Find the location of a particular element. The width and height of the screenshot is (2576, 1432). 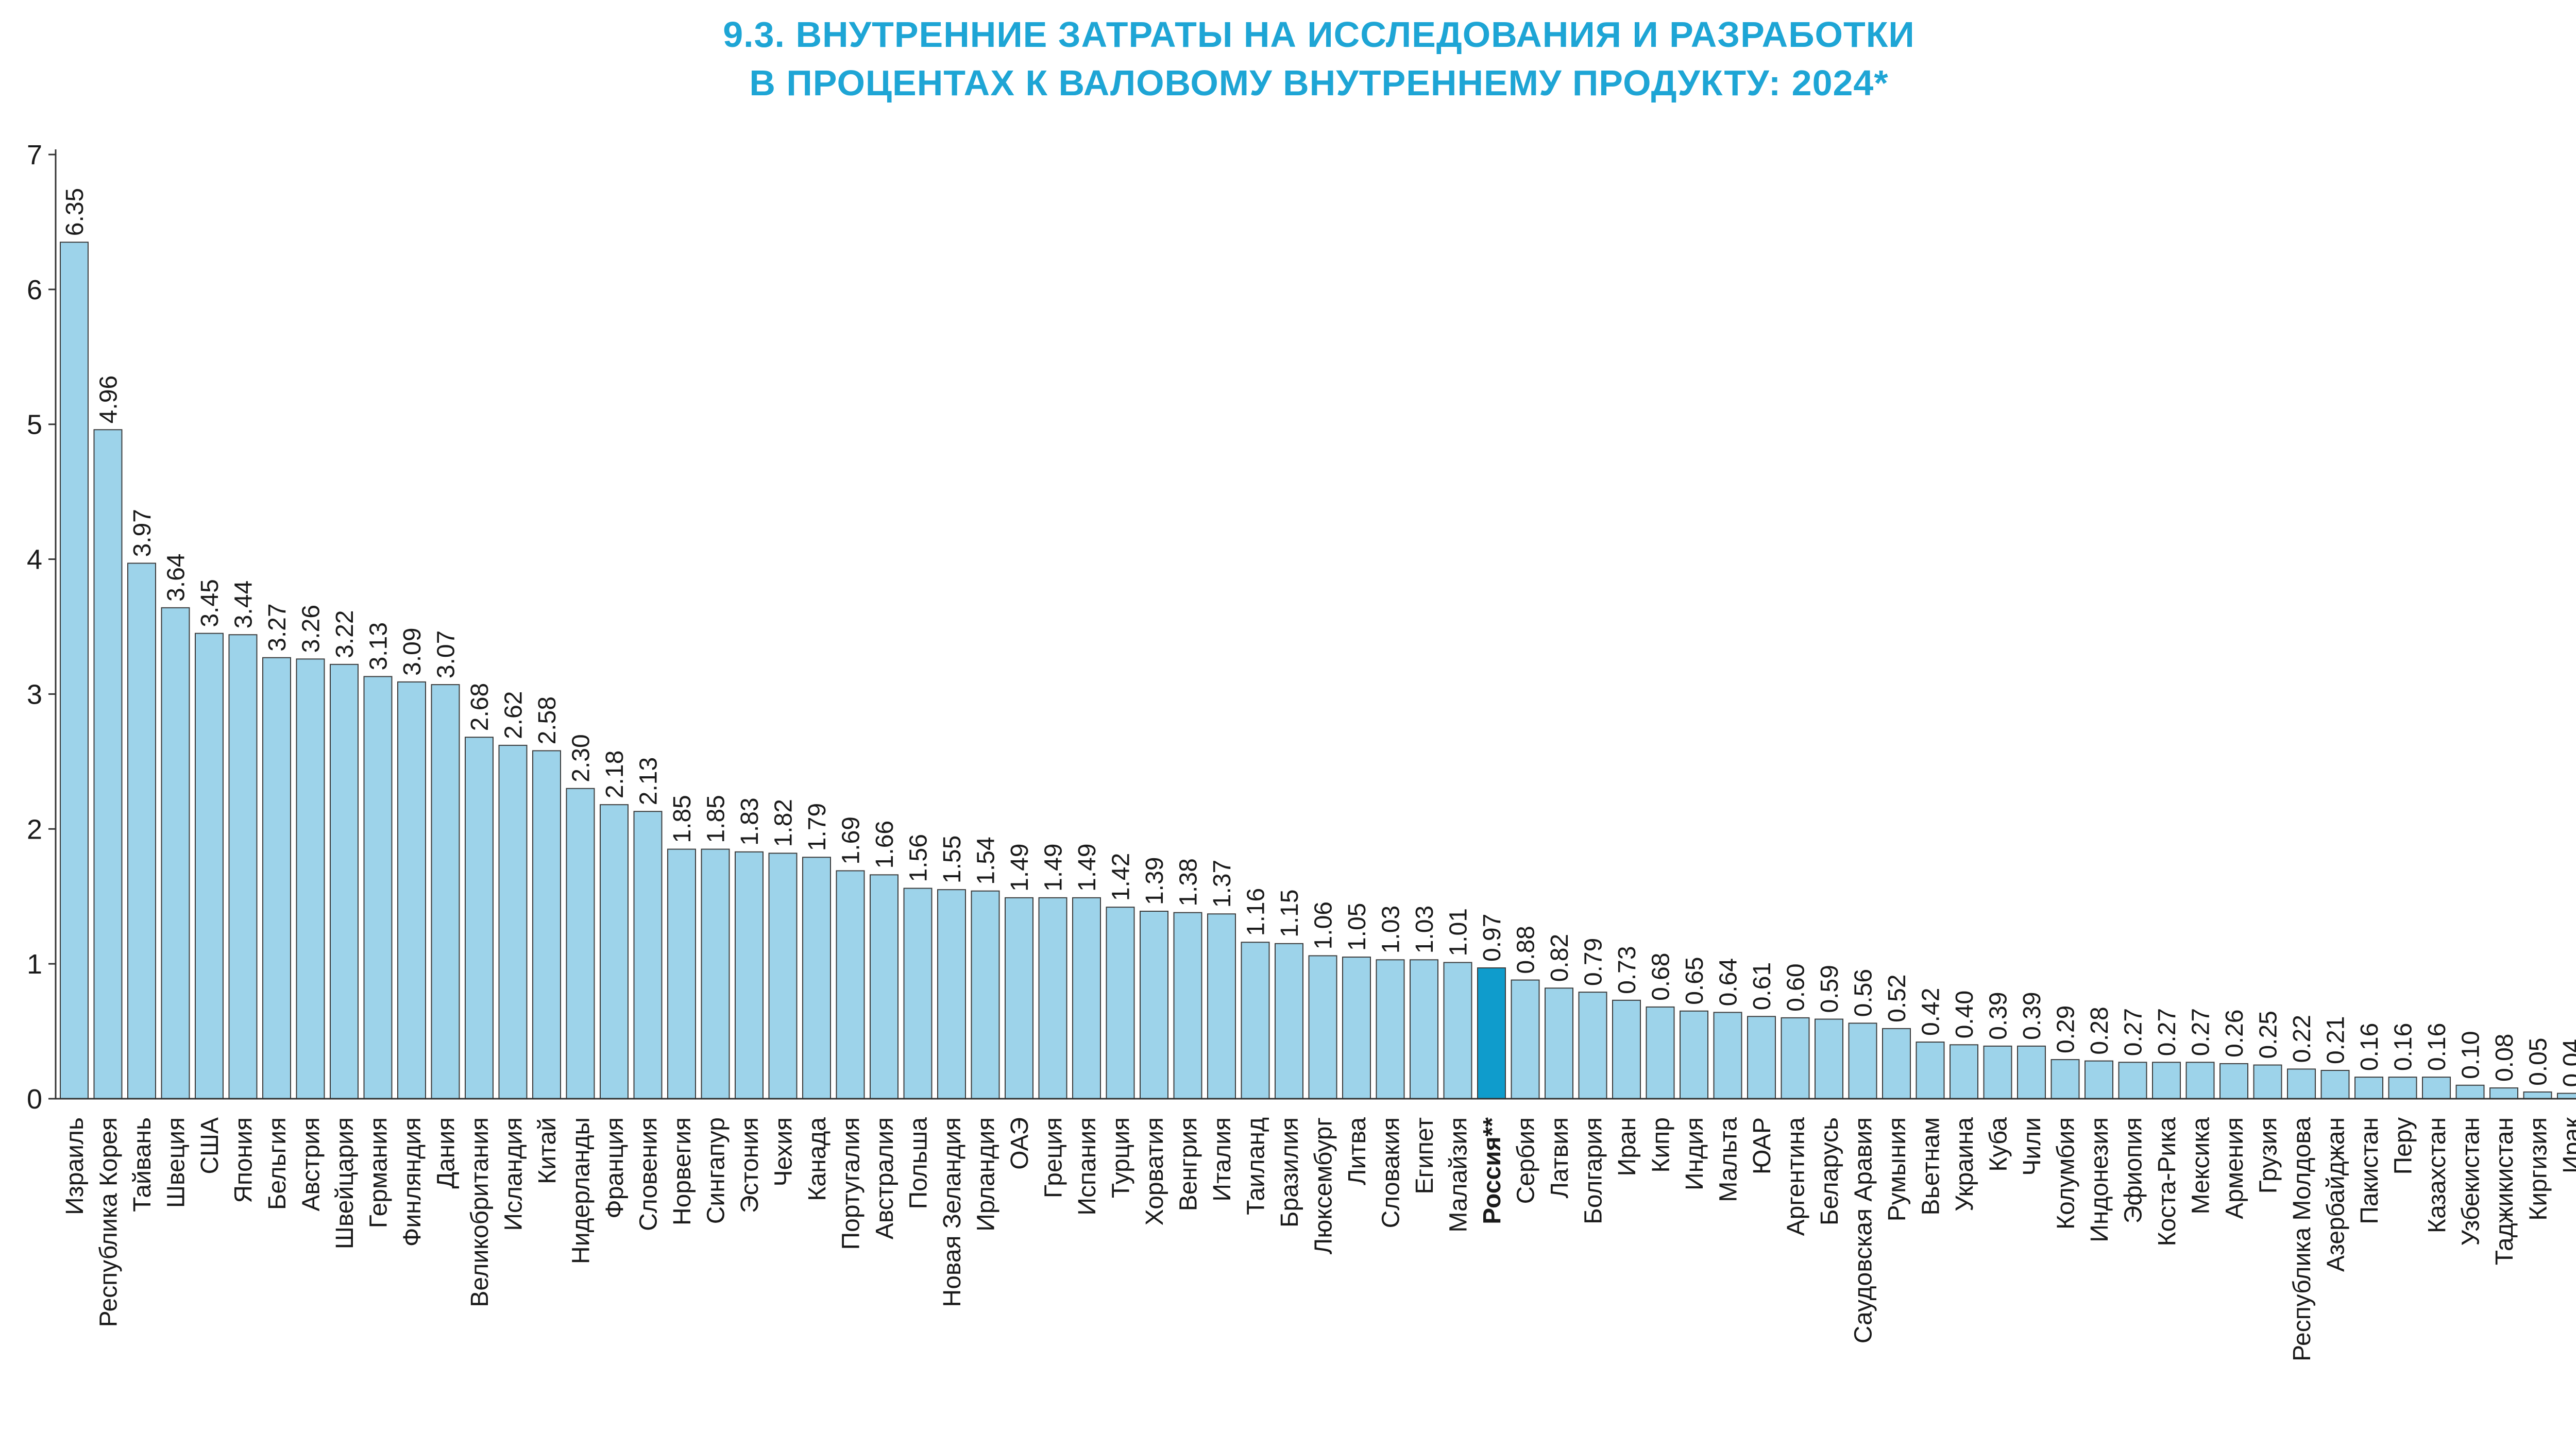

category-label: Германия is located at coordinates (379, 1172).